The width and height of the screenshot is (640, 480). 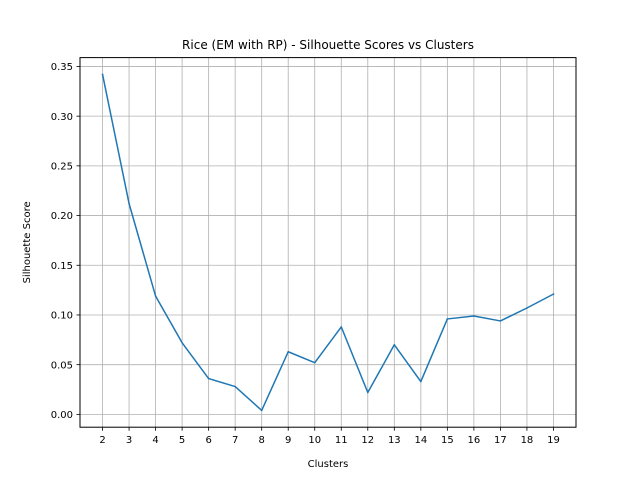 What do you see at coordinates (500, 440) in the screenshot?
I see `x-tick-label: 17` at bounding box center [500, 440].